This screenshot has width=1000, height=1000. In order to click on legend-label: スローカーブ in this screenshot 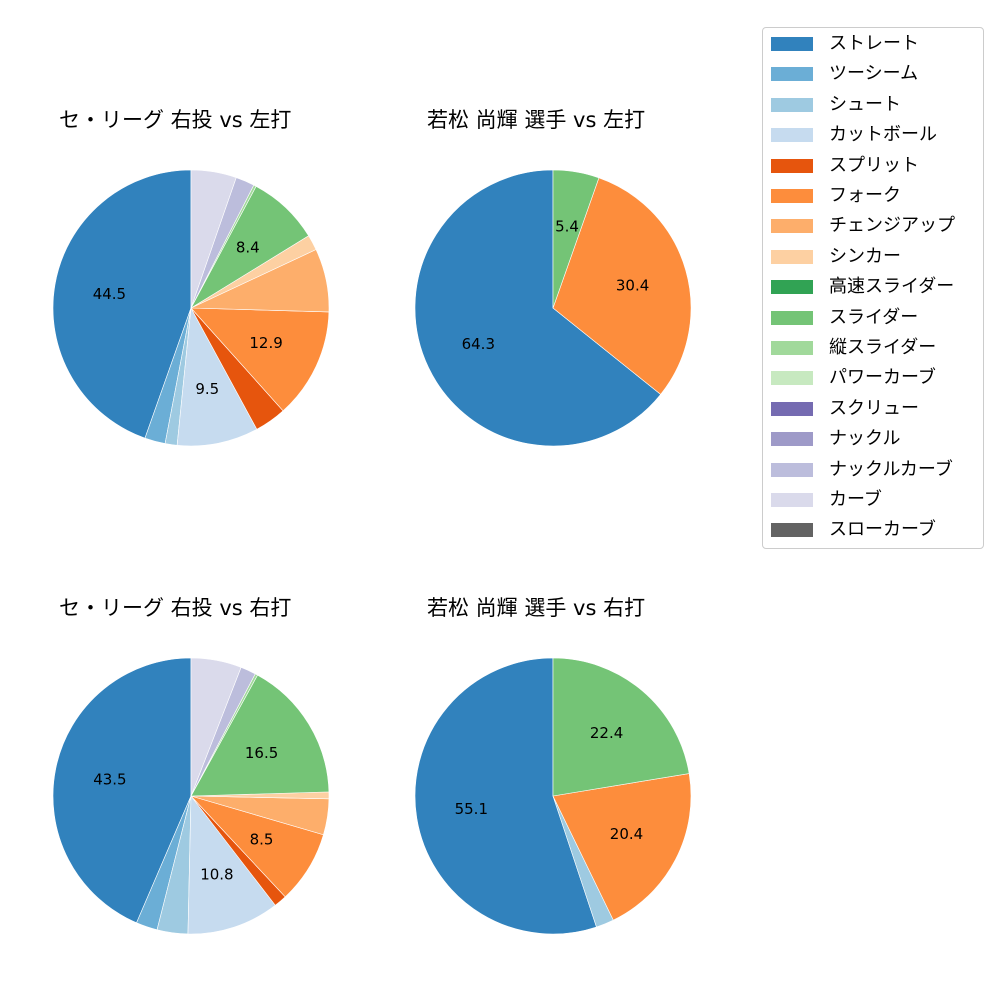, I will do `click(882, 530)`.